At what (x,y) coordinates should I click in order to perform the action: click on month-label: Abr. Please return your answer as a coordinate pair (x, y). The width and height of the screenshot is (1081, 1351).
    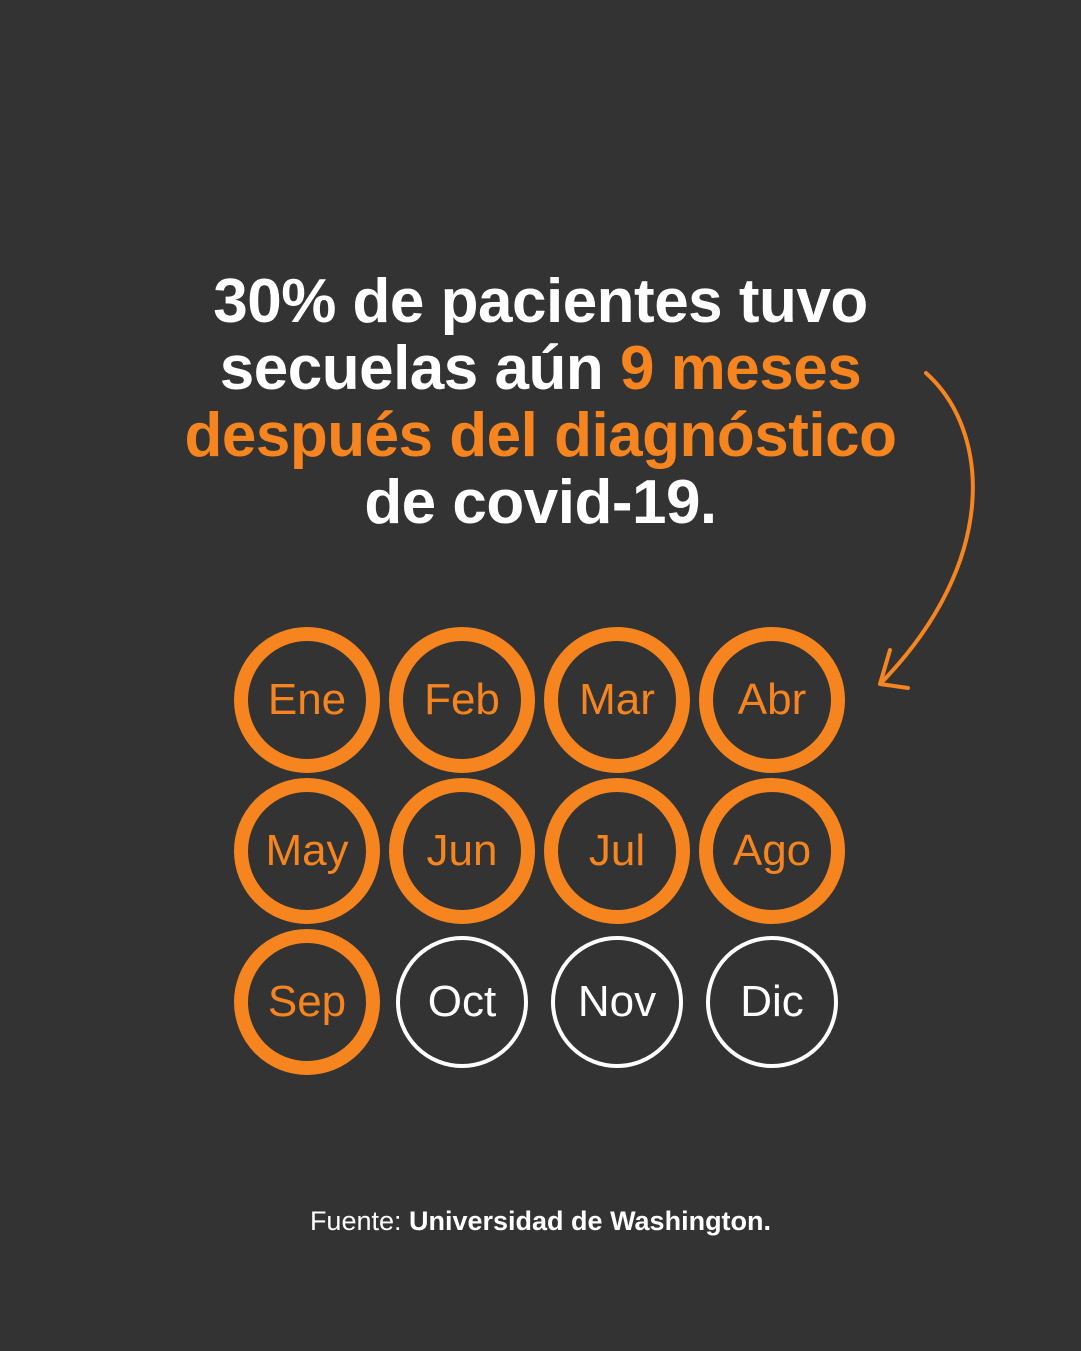
    Looking at the image, I should click on (772, 699).